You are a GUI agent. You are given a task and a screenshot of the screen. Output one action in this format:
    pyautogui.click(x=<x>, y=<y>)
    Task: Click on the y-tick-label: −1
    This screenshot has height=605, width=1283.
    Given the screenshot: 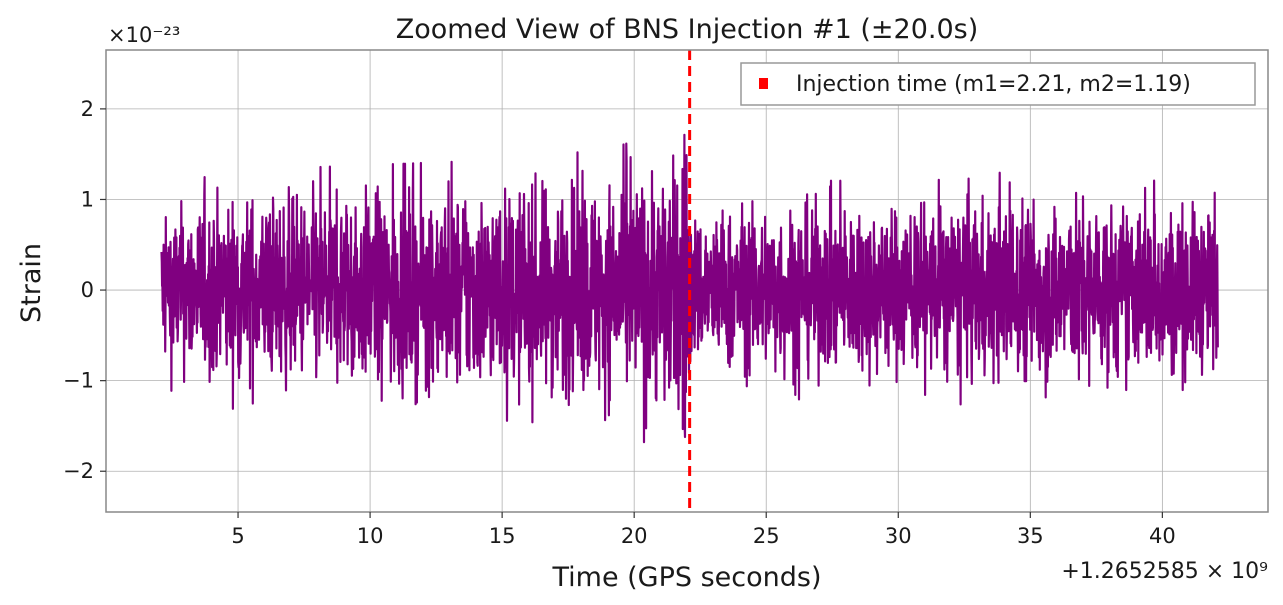 What is the action you would take?
    pyautogui.click(x=78, y=381)
    